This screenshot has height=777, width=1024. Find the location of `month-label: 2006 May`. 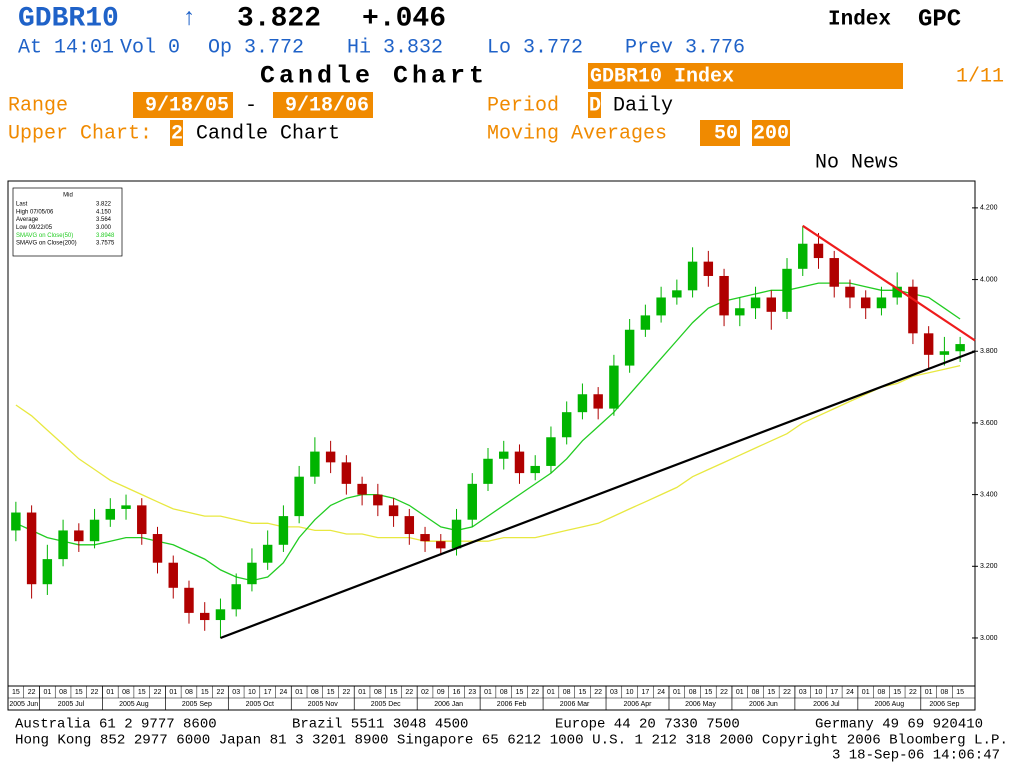

month-label: 2006 May is located at coordinates (700, 704).